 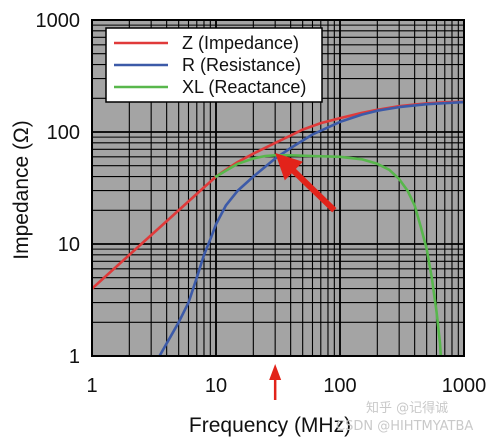 I want to click on legend-label: Z (Impedance), so click(x=240, y=43).